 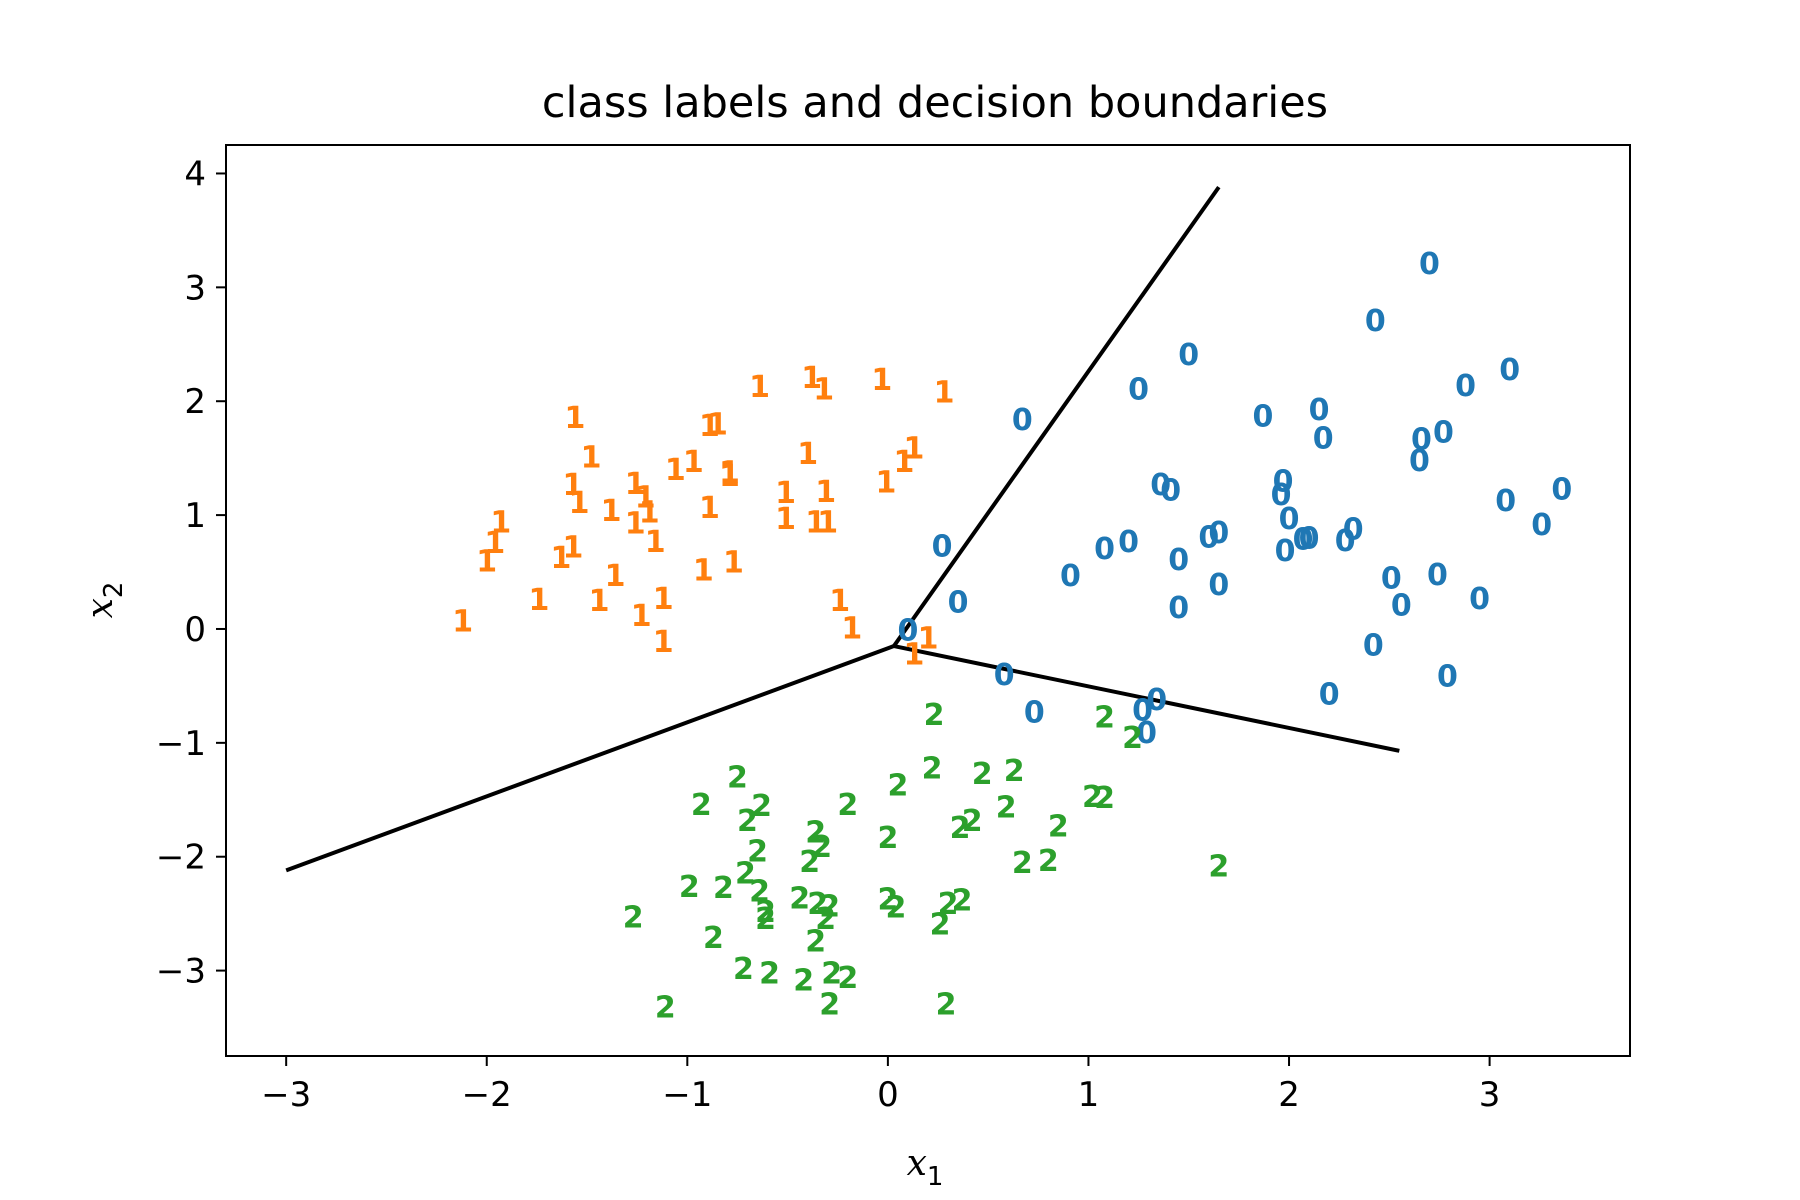 What do you see at coordinates (935, 103) in the screenshot?
I see `chart-title: class labels and decision boundaries` at bounding box center [935, 103].